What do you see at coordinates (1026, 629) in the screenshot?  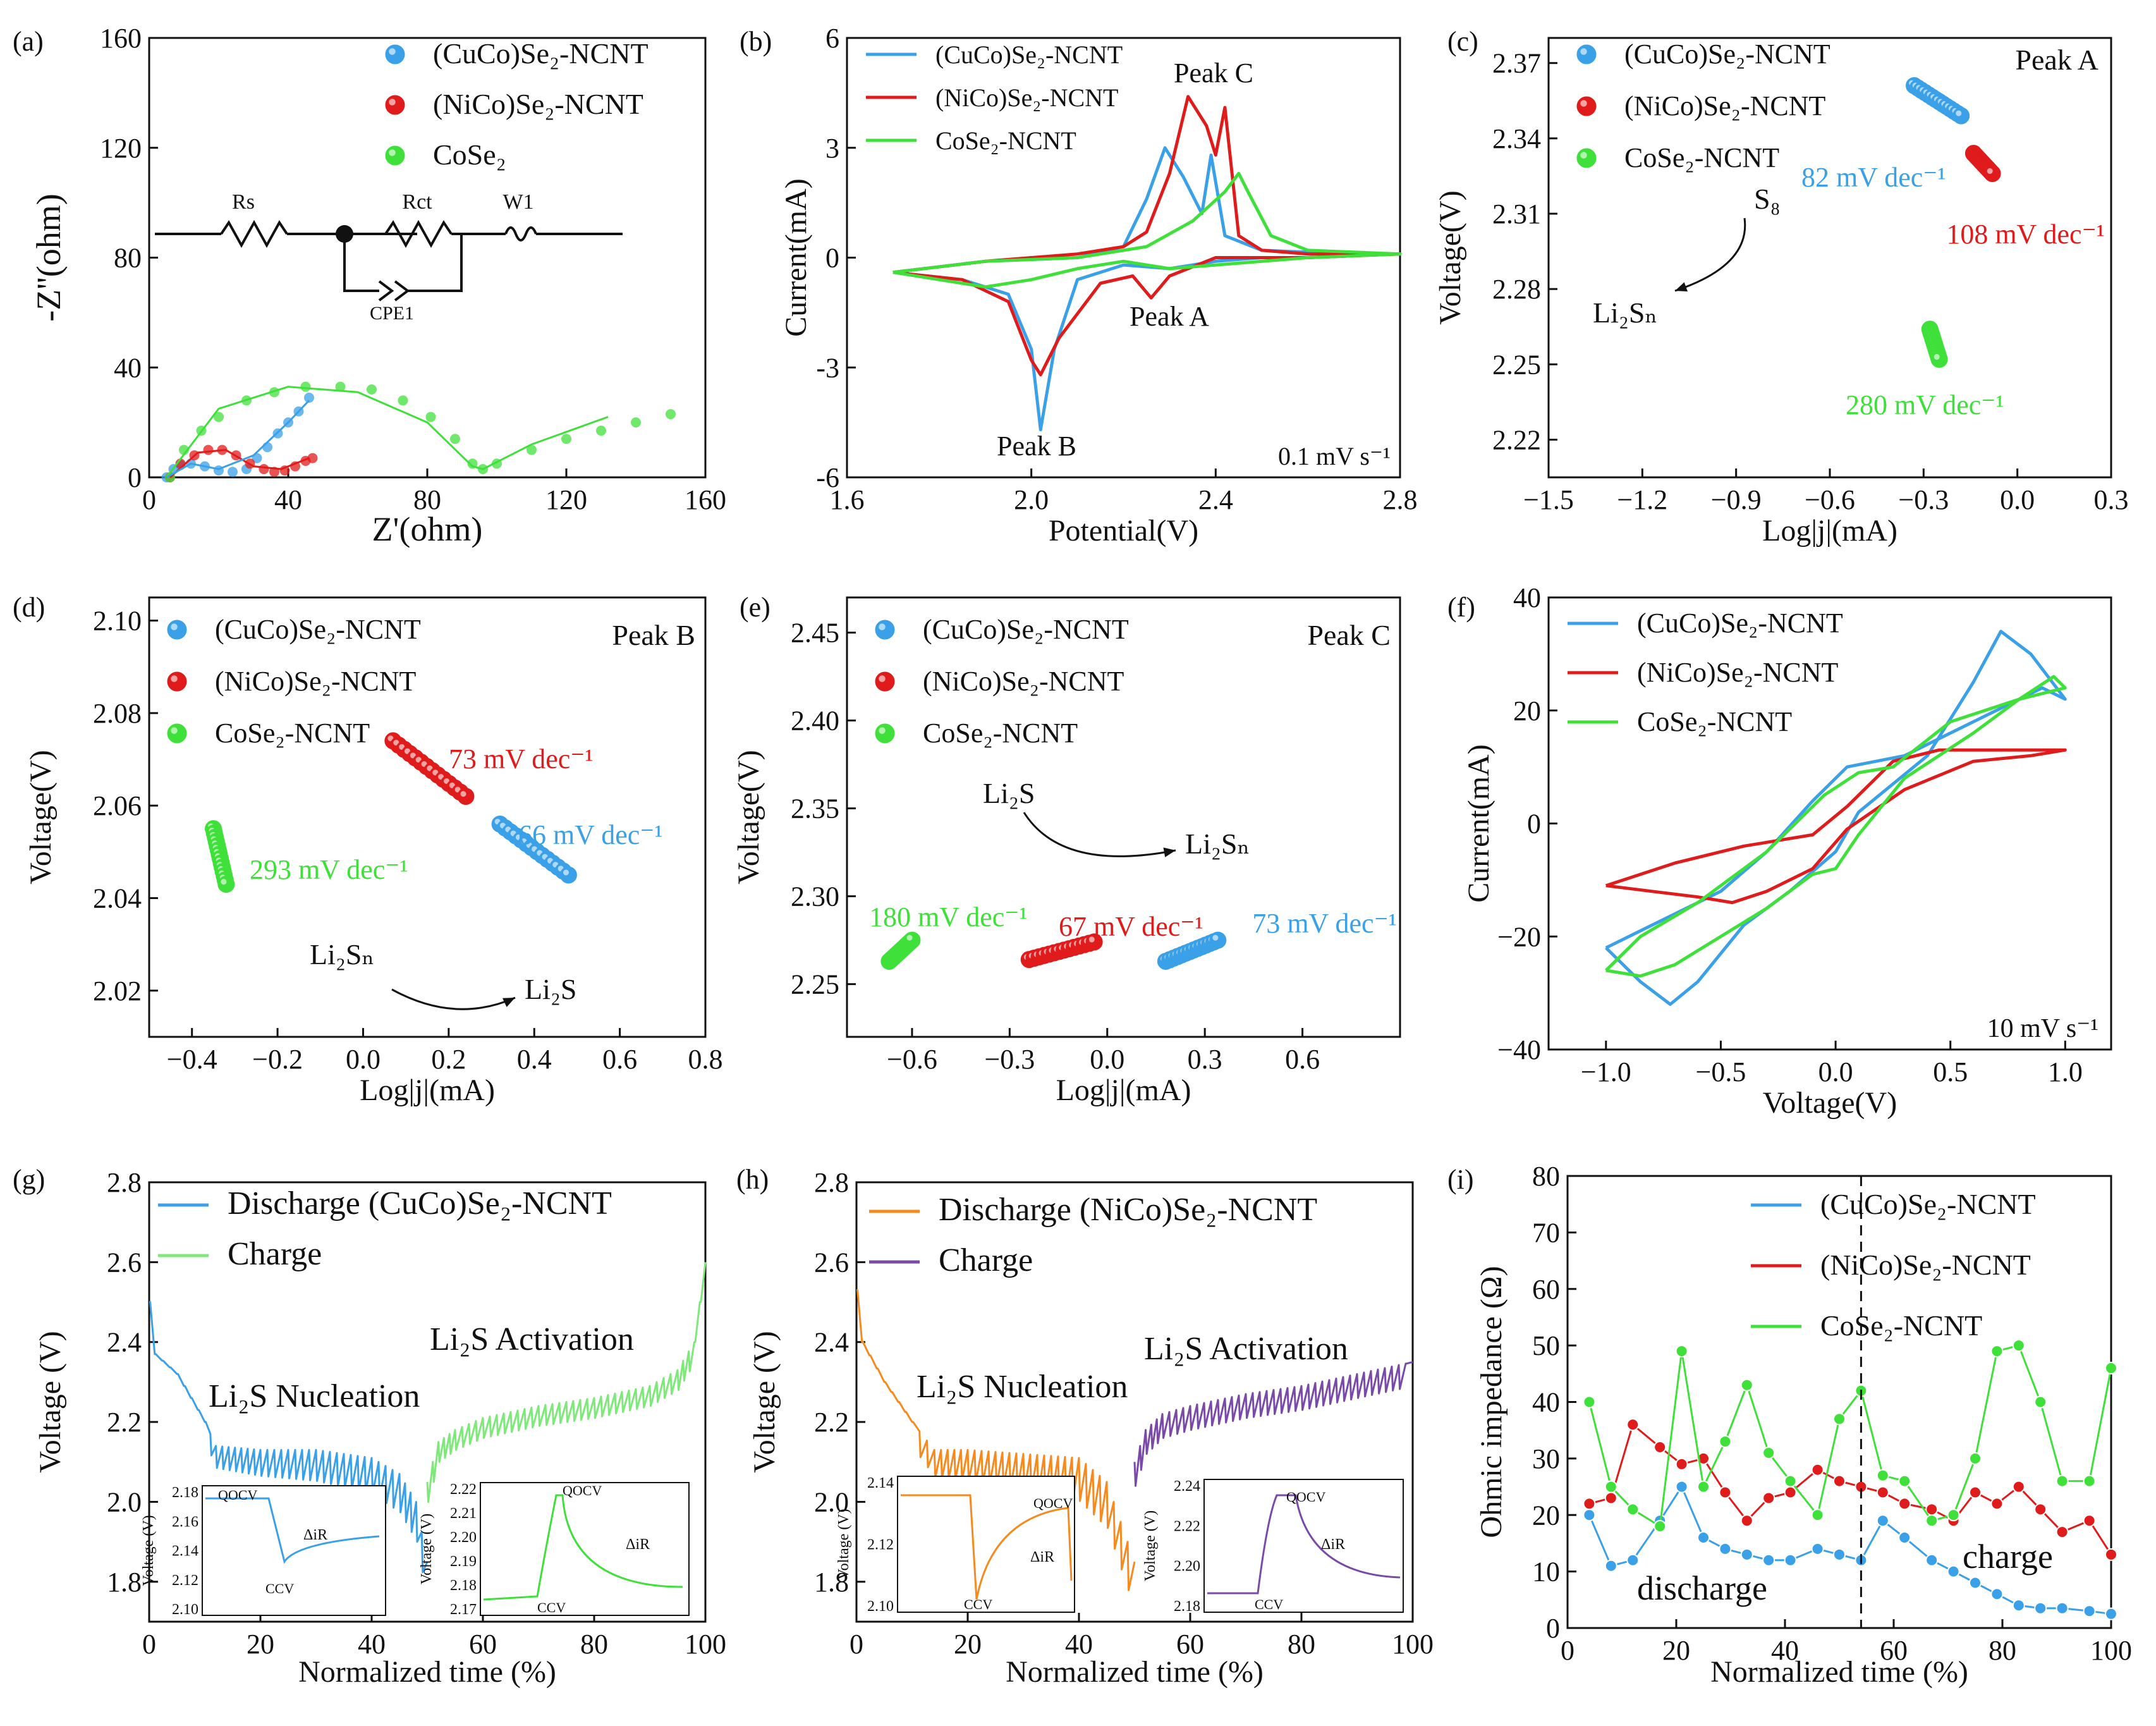 I see `legend-label: (CuCo)Se₂-NCNT` at bounding box center [1026, 629].